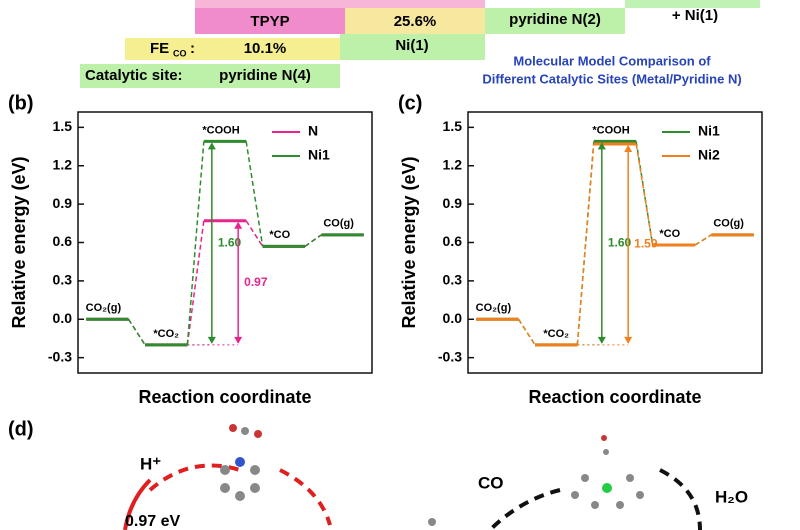  What do you see at coordinates (731, 496) in the screenshot?
I see `label: H₂O` at bounding box center [731, 496].